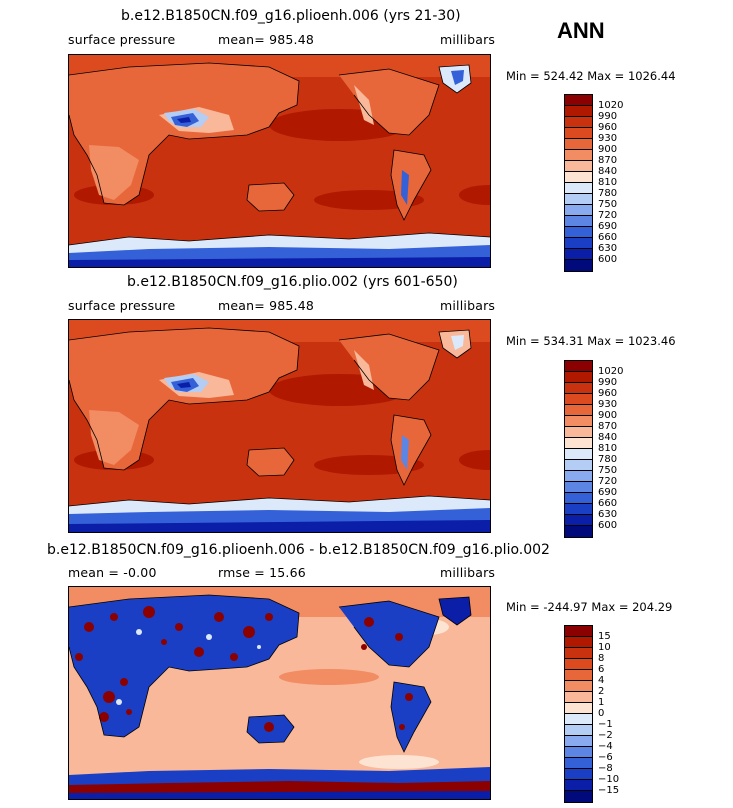  I want to click on colorbar-label: −1, so click(605, 724).